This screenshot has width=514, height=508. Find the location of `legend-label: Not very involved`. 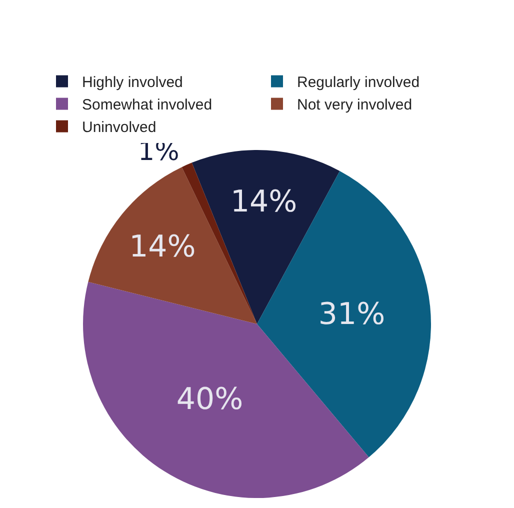

legend-label: Not very involved is located at coordinates (354, 105).